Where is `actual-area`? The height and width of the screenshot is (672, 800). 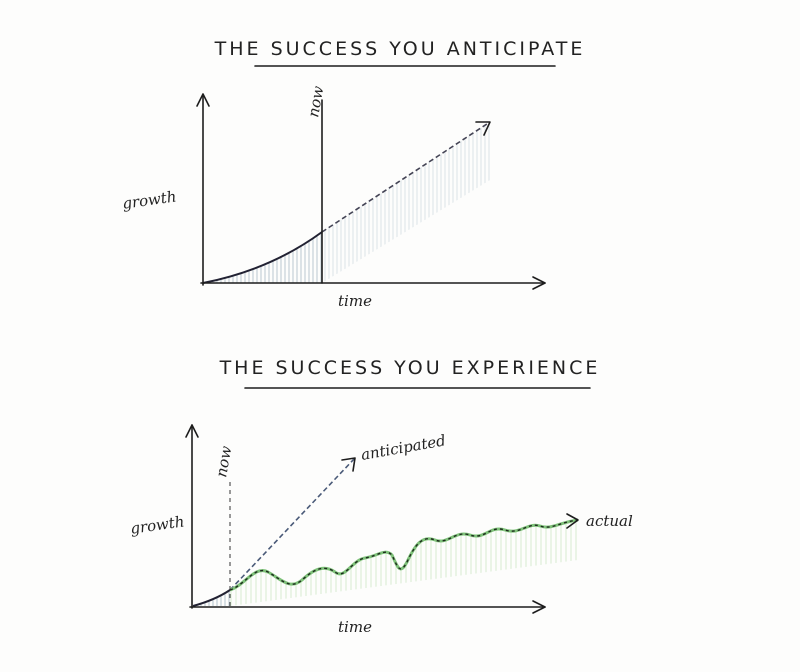 actual-area is located at coordinates (404, 563).